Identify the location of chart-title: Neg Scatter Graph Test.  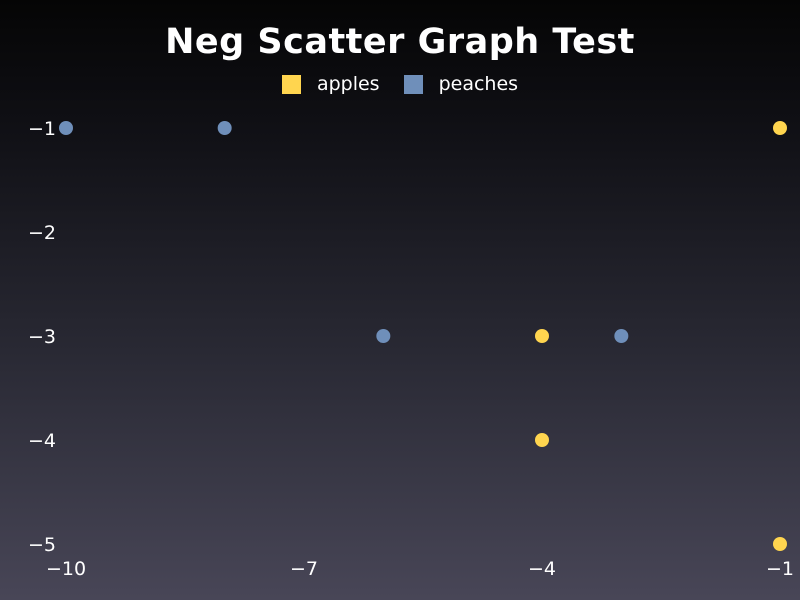
(400, 42).